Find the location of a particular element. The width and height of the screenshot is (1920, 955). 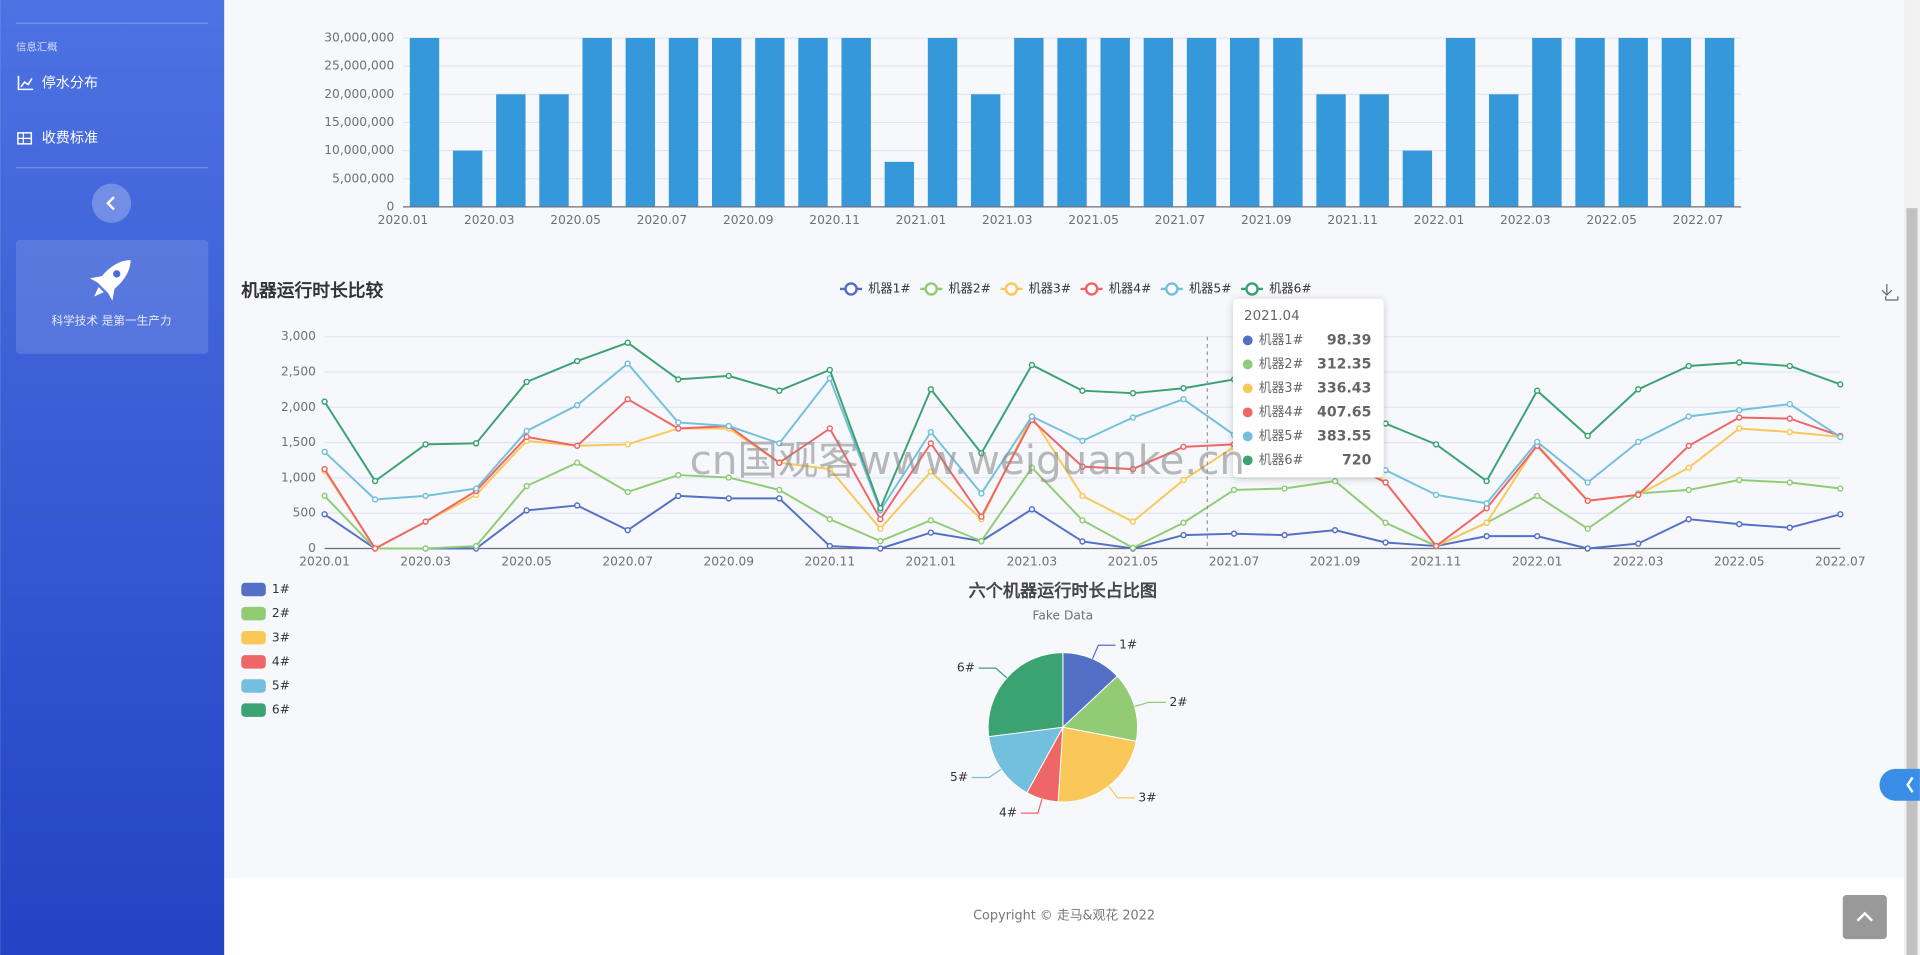

chart-icon is located at coordinates (25, 83).